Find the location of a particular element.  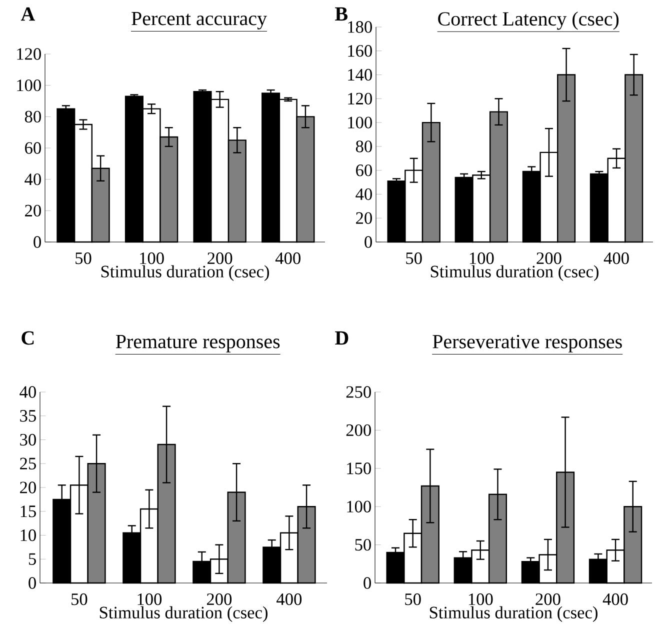

y-tick-label: 50 is located at coordinates (363, 544).